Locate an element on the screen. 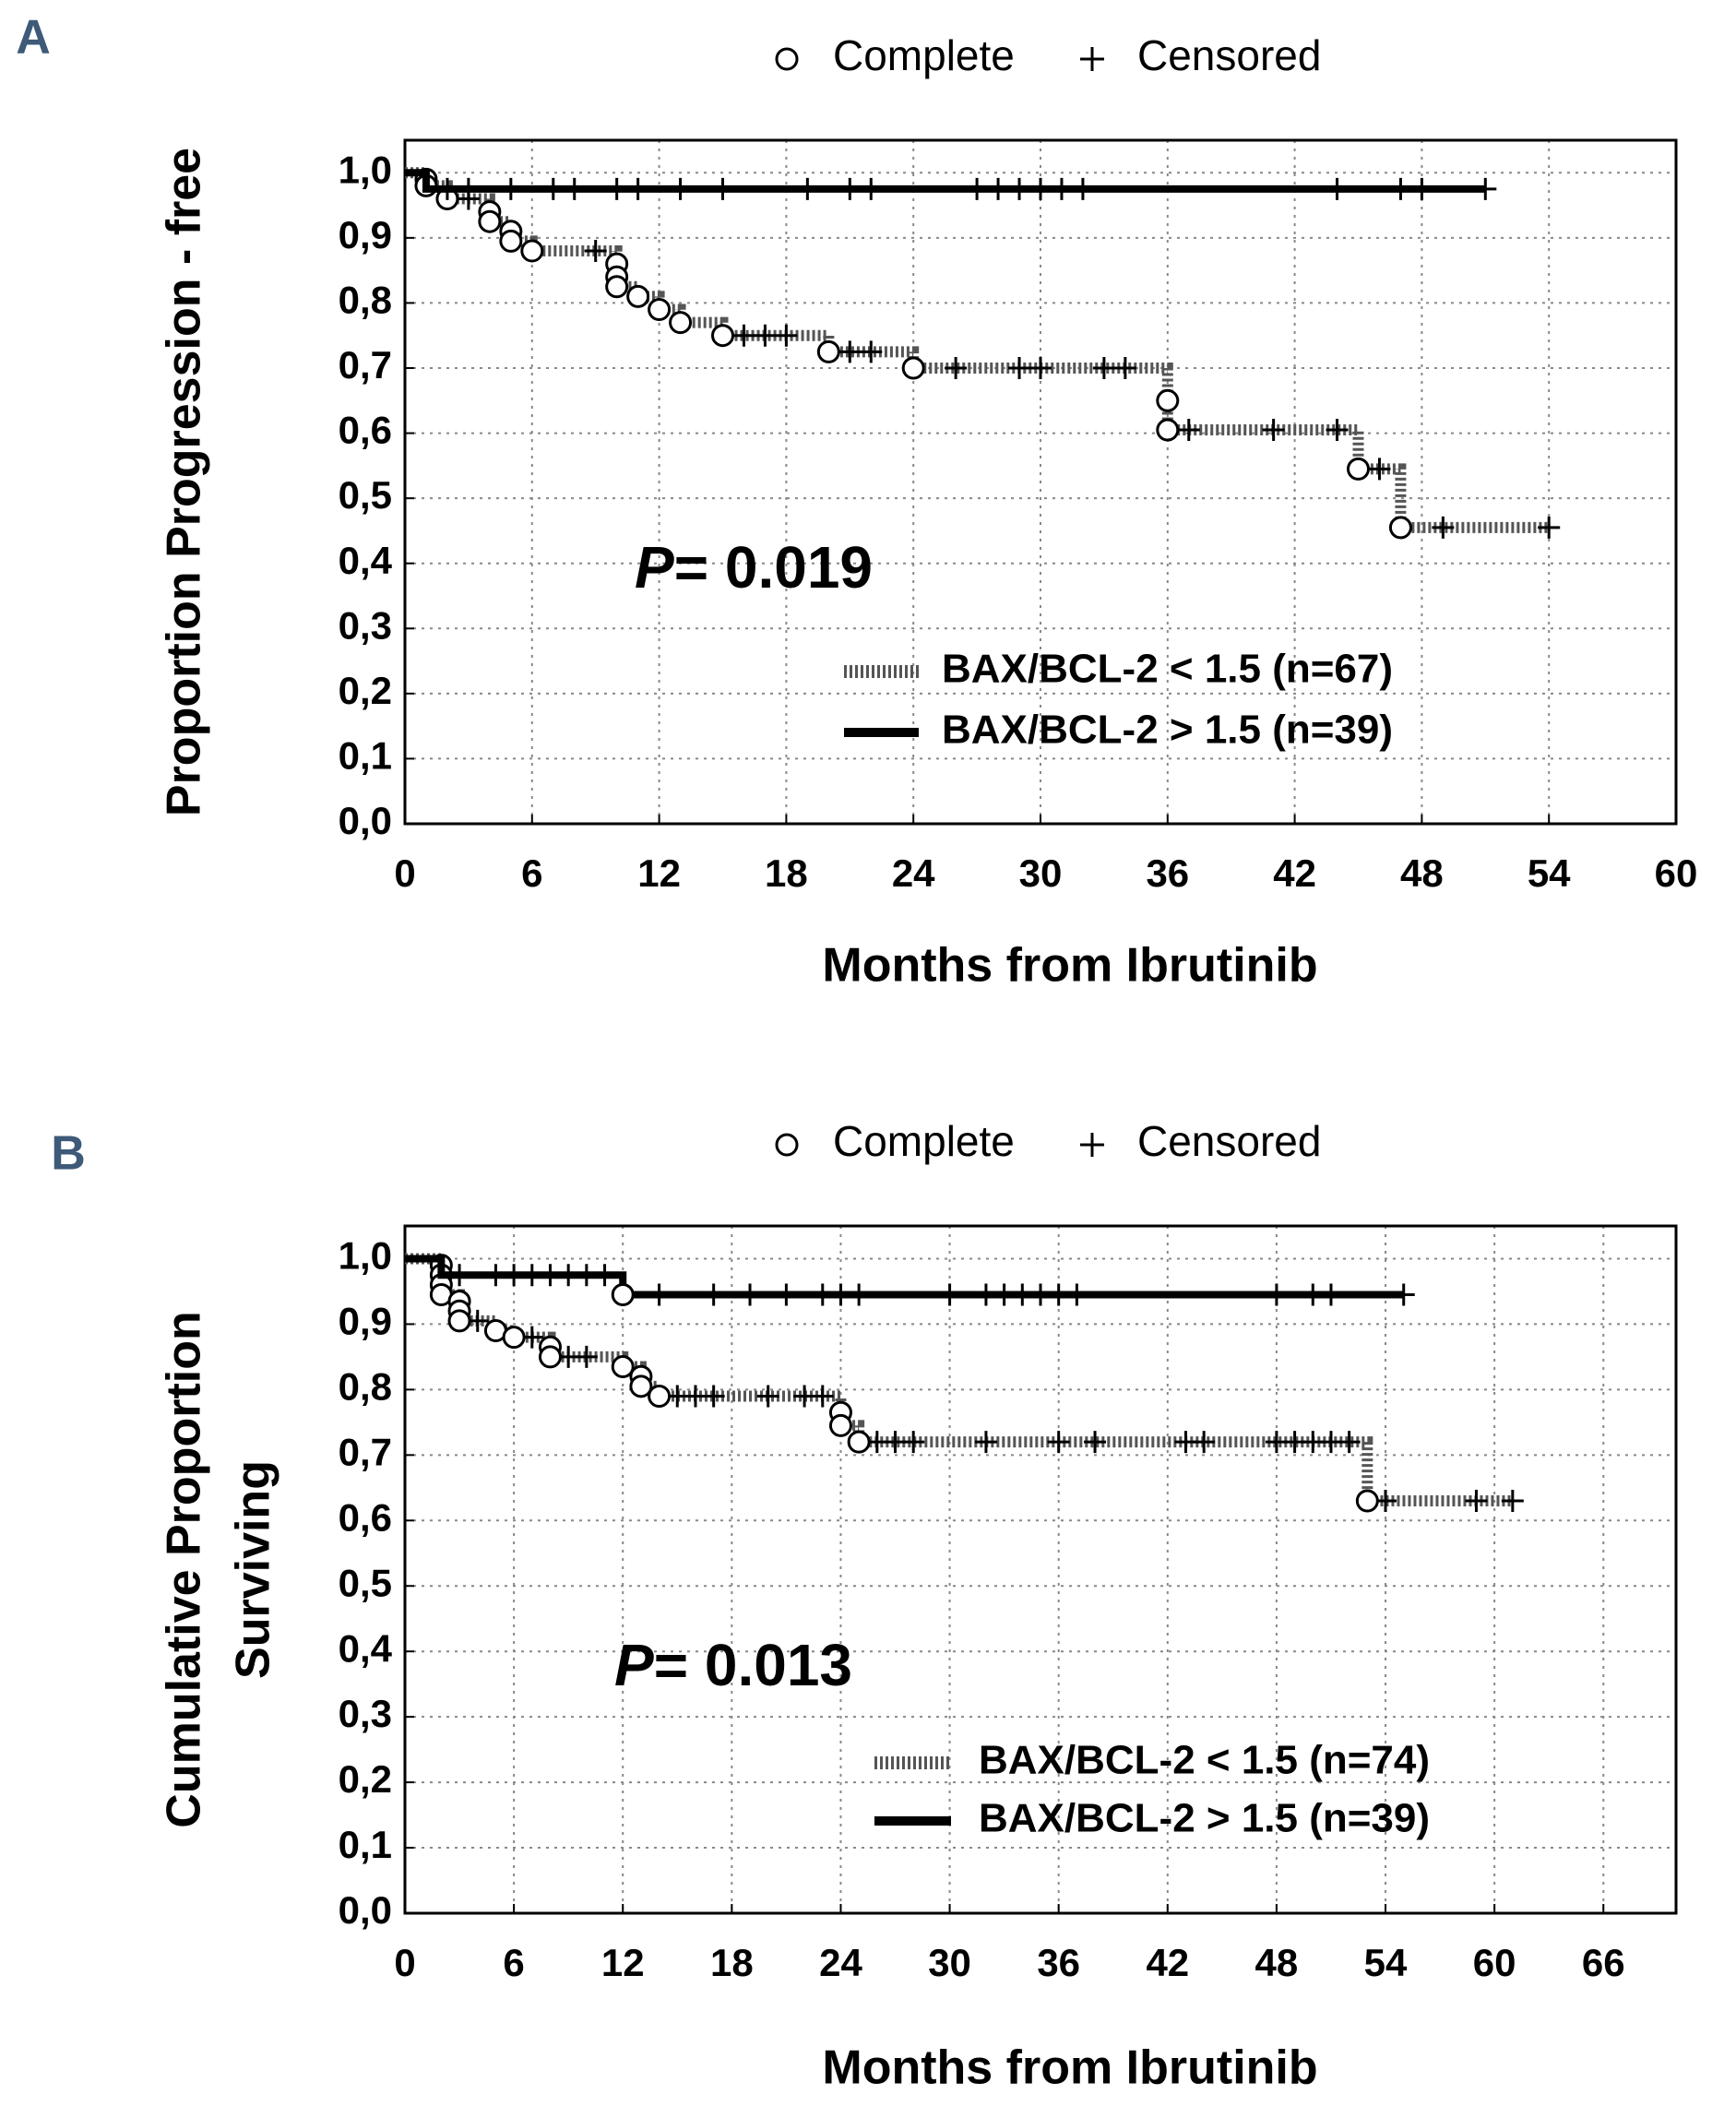  marker-legend-text: Censored is located at coordinates (1229, 55).